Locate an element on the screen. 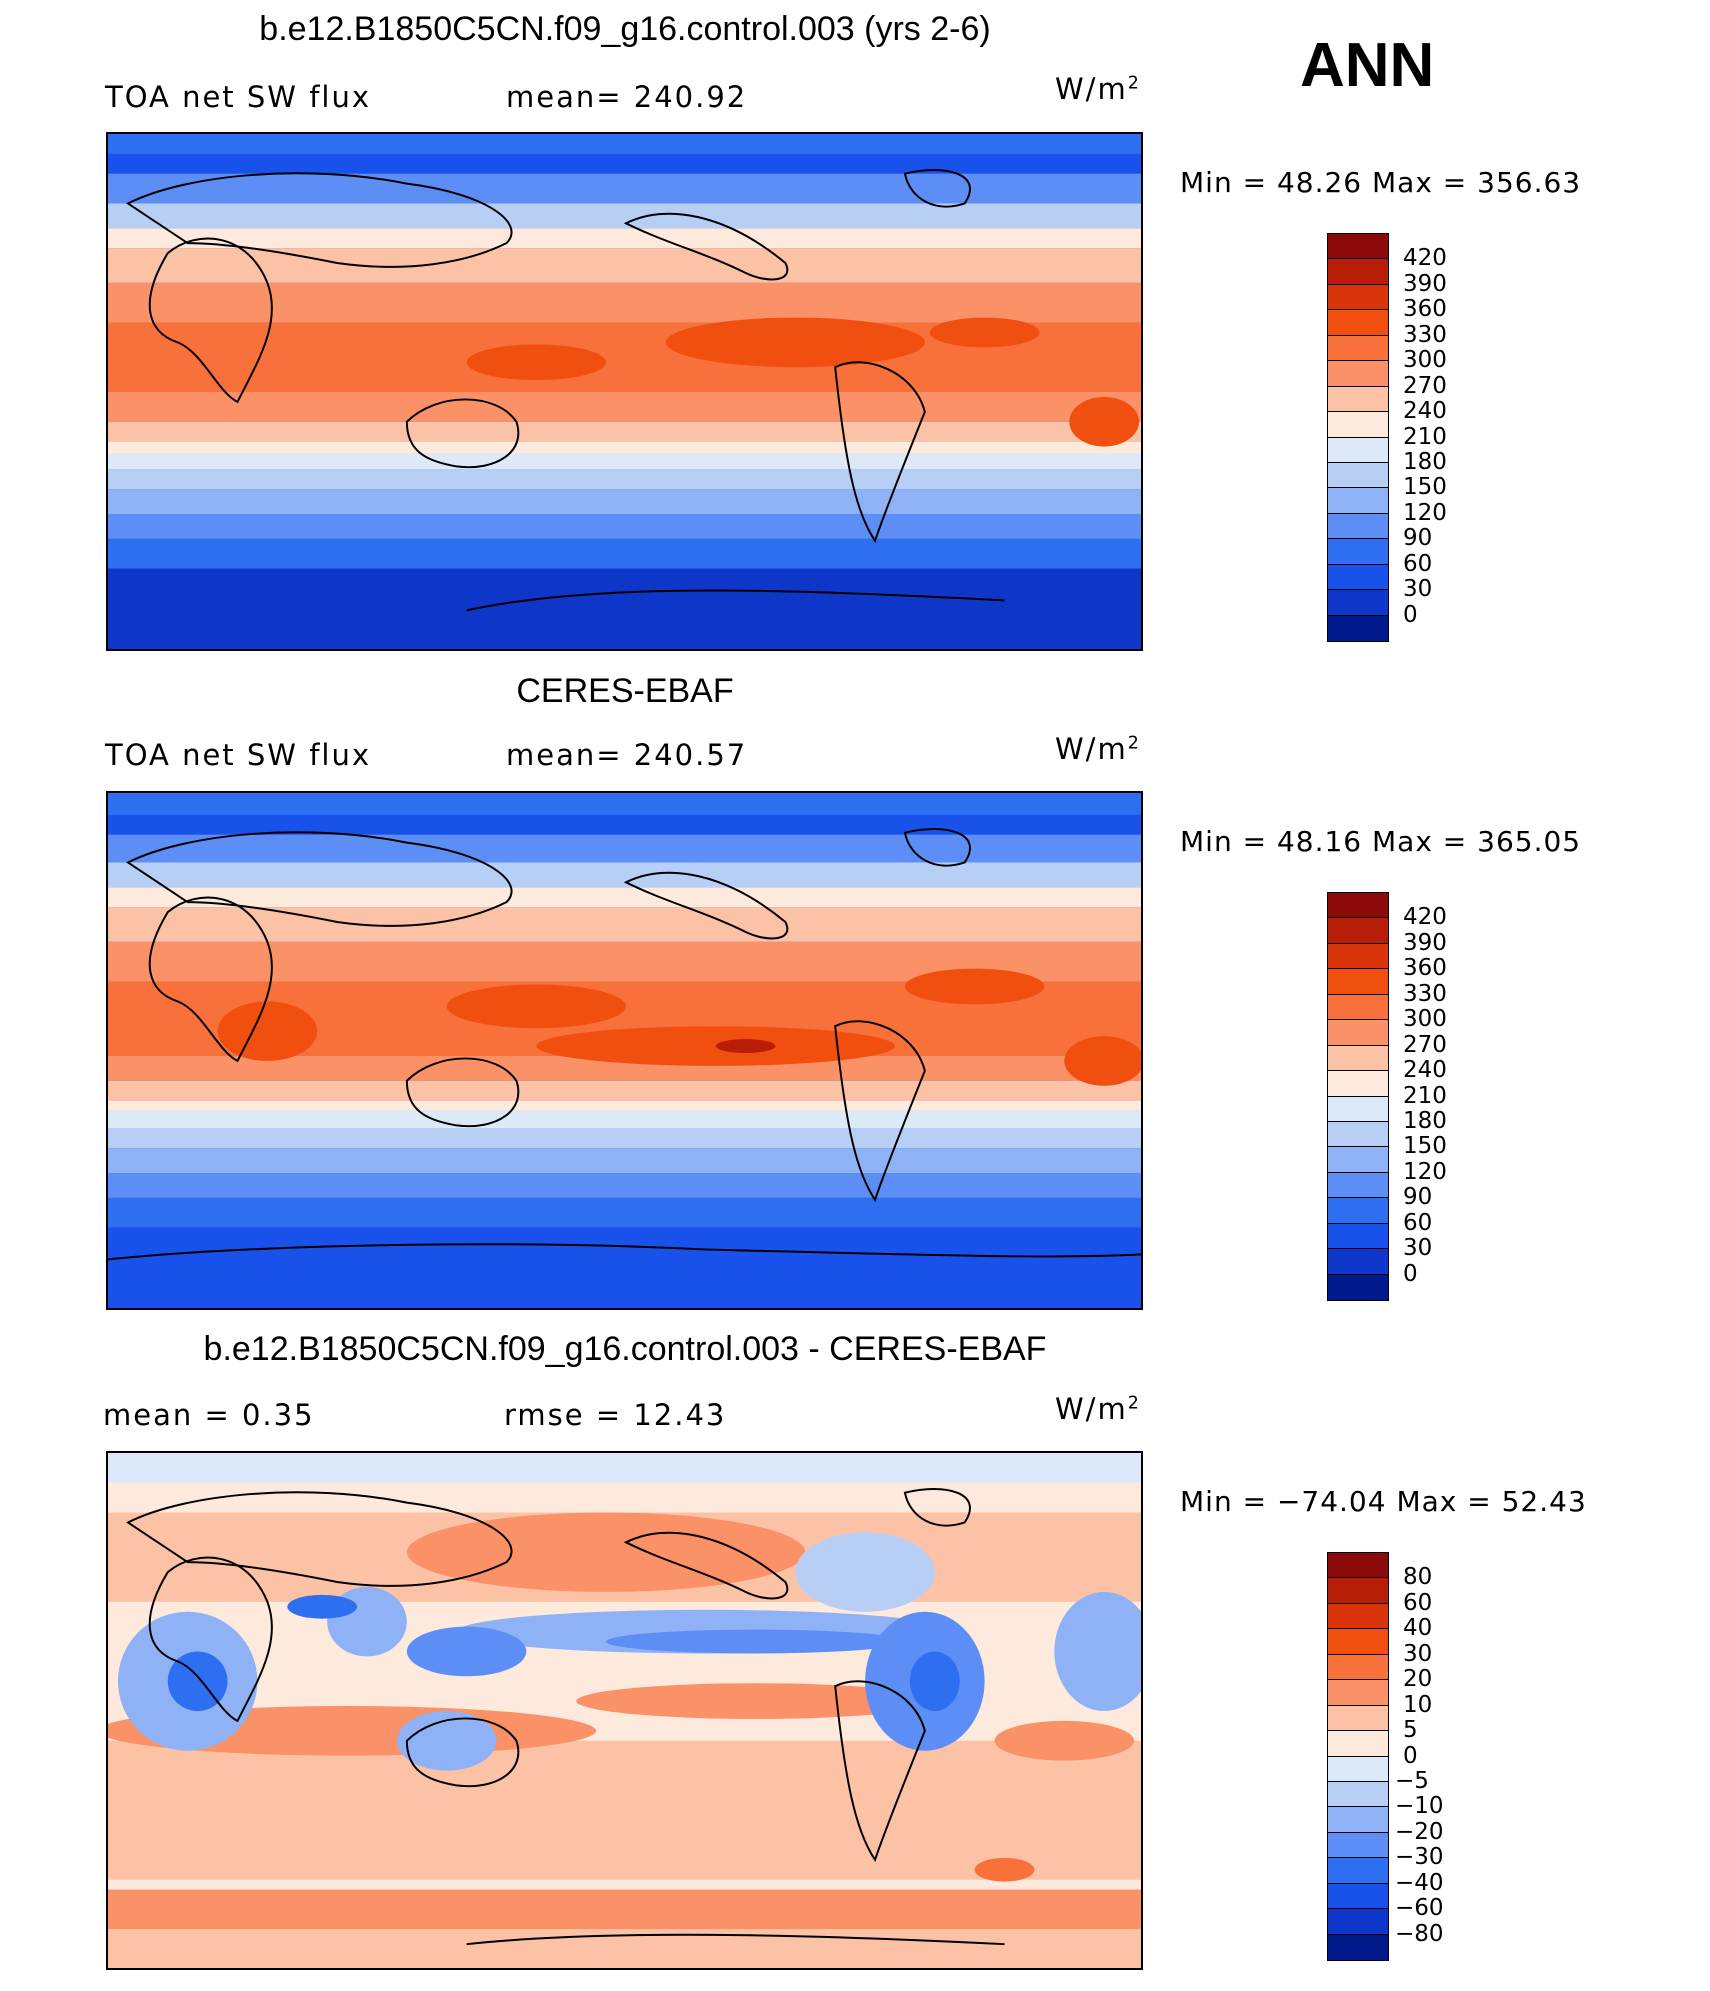 The width and height of the screenshot is (1710, 1991). colorbar-tick-label: 20 is located at coordinates (1418, 1679).